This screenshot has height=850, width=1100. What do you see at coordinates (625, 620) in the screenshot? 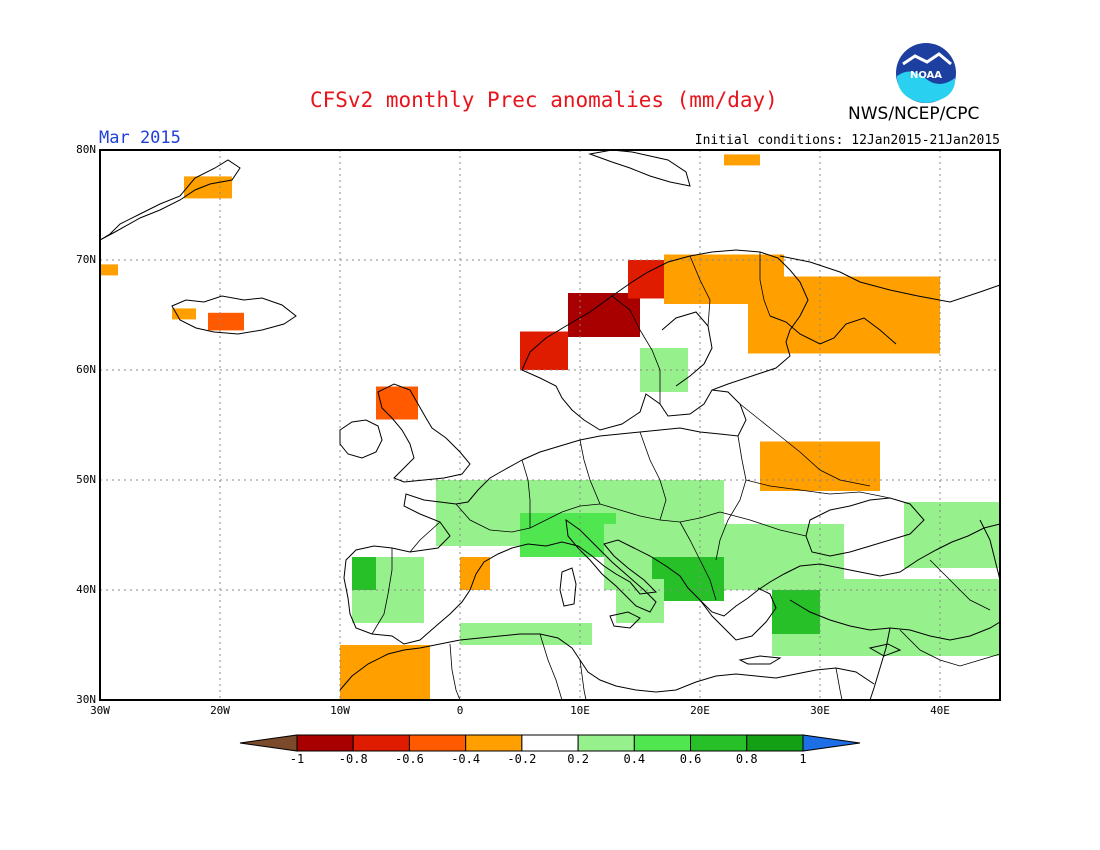
I see `sicily-coast` at bounding box center [625, 620].